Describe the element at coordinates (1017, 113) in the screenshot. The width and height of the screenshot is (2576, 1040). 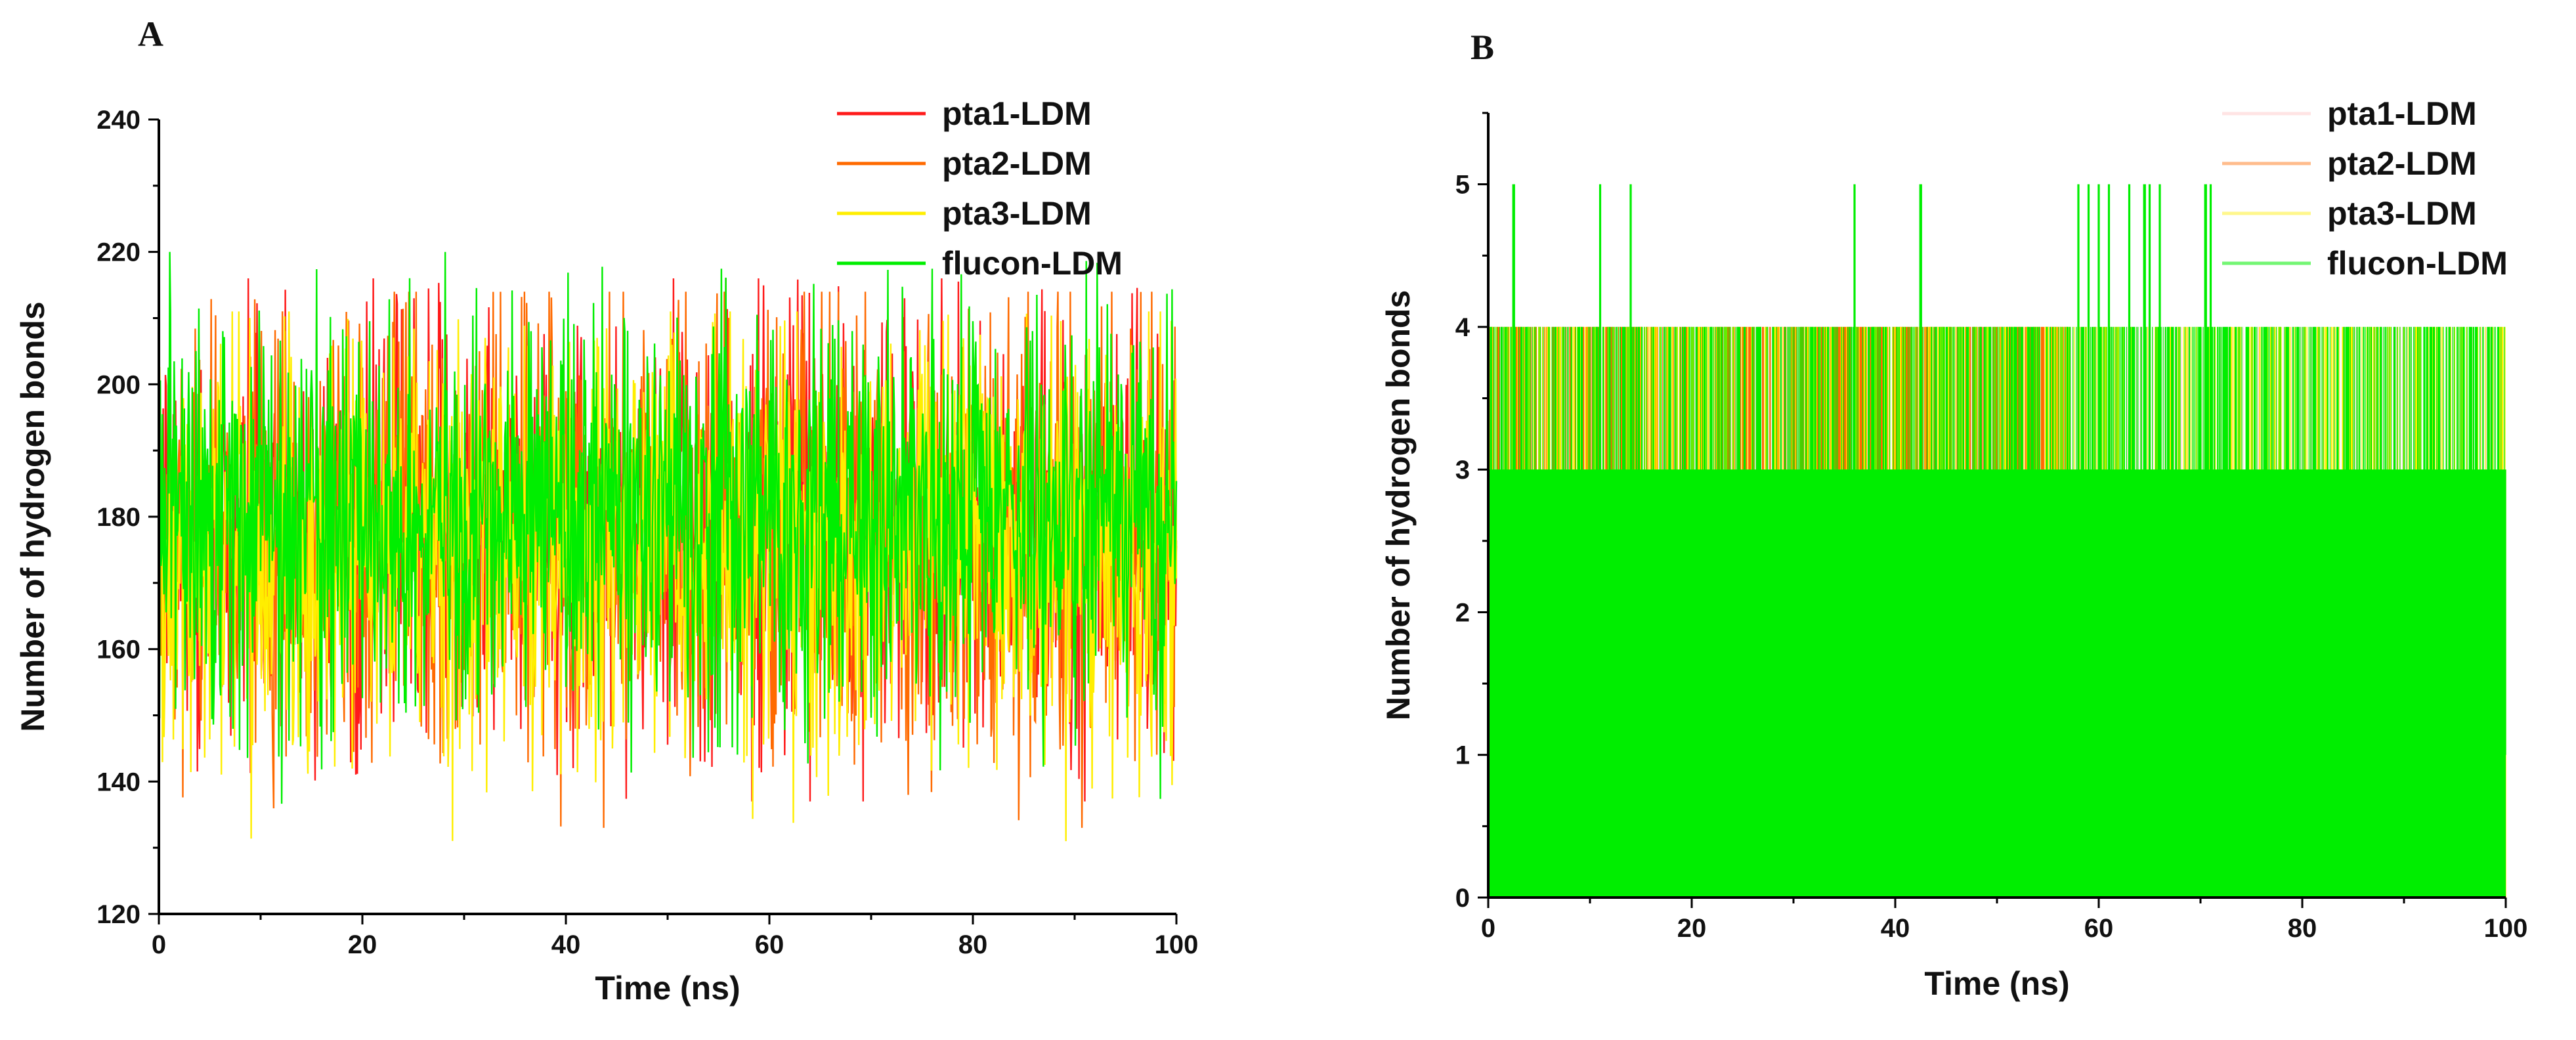
I see `panel-a-legend-label: pta1-LDM` at that location.